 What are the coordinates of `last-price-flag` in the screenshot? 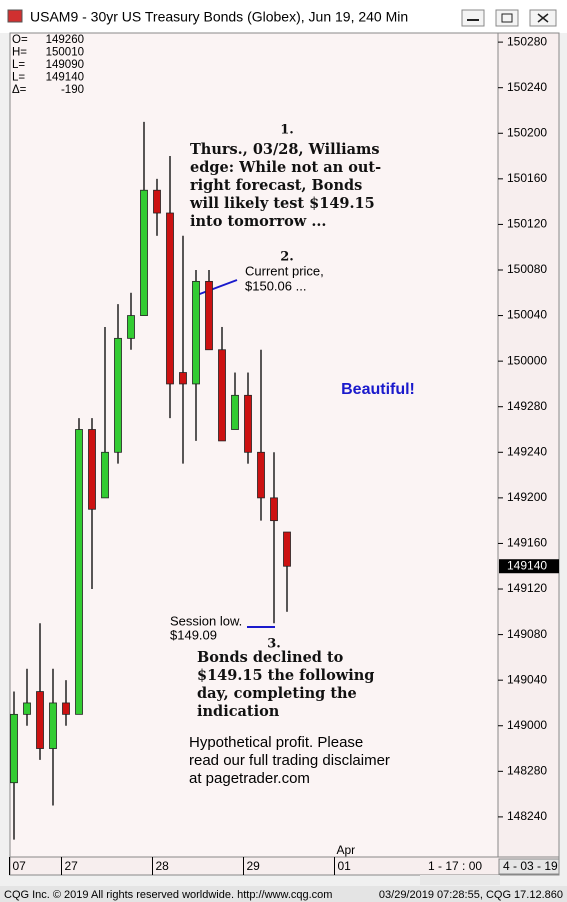 It's located at (529, 566).